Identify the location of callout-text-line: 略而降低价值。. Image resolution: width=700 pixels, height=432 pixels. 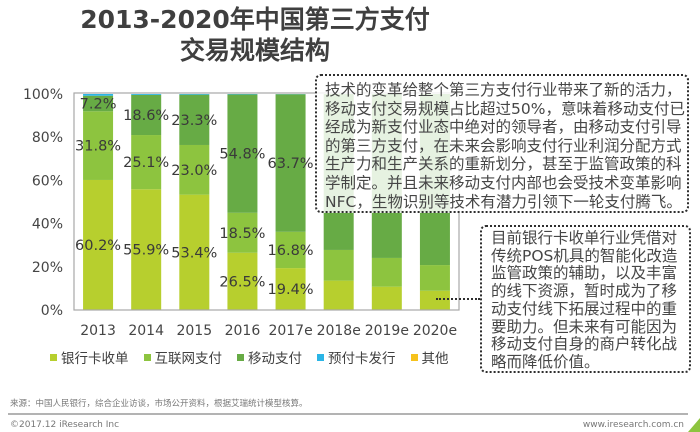
(545, 361).